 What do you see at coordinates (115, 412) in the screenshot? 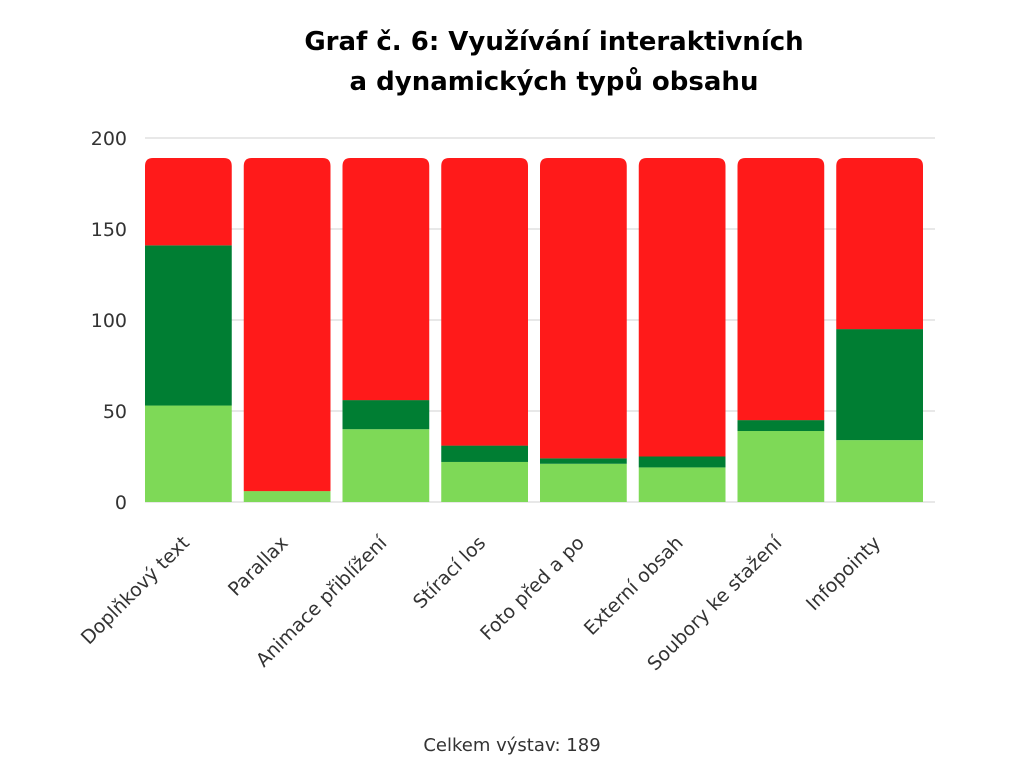
I see `y-tick-label: 50` at bounding box center [115, 412].